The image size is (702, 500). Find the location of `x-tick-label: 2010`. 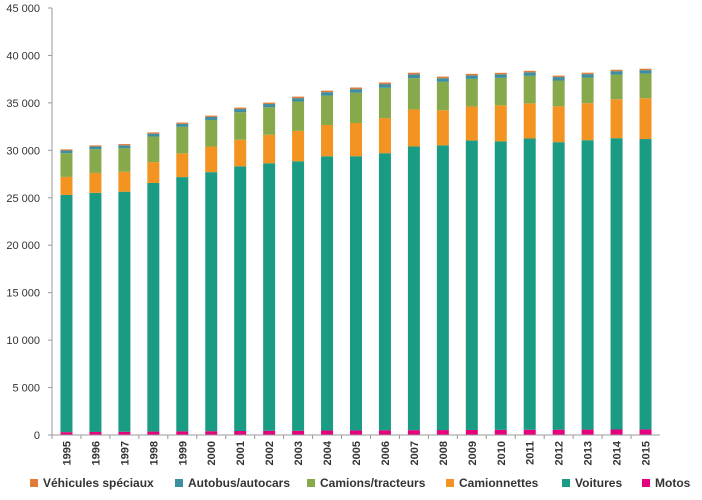

x-tick-label: 2010 is located at coordinates (502, 453).